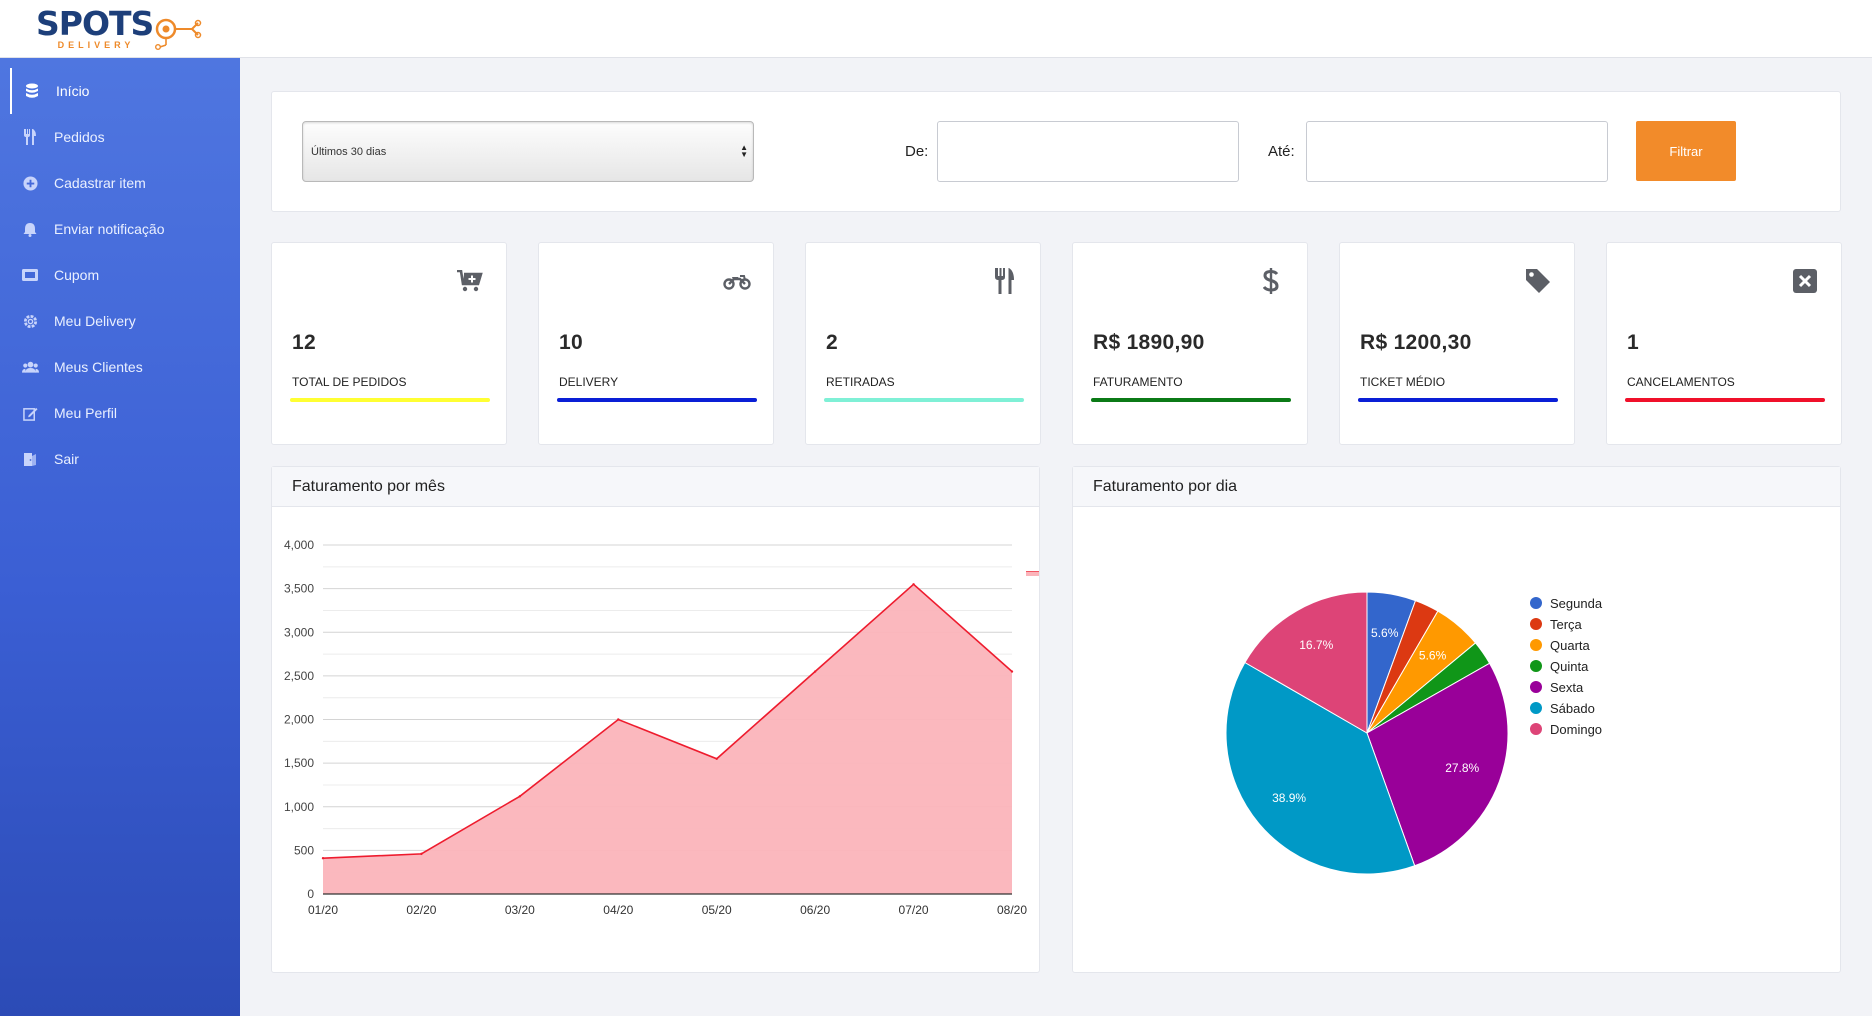 The width and height of the screenshot is (1872, 1016). I want to click on x-tick-label: 01/20, so click(323, 910).